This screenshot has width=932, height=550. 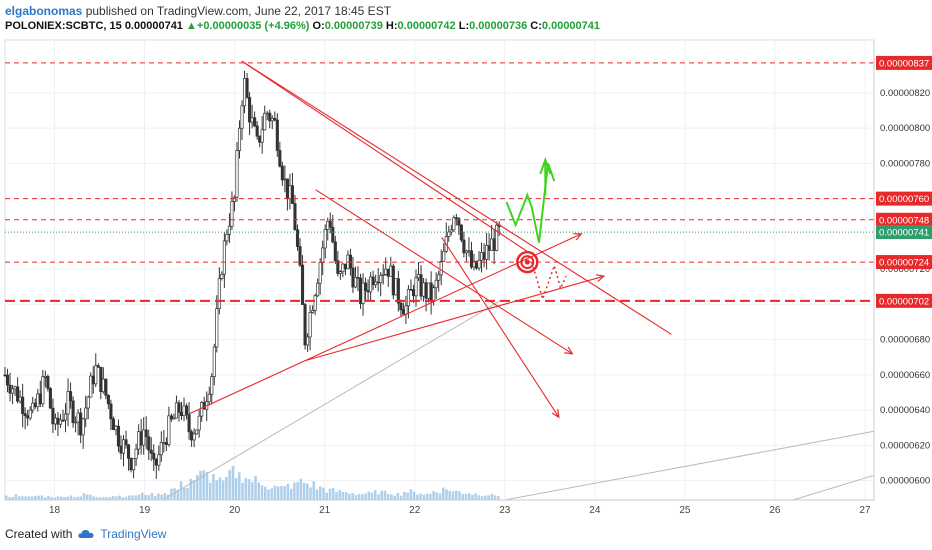 What do you see at coordinates (545, 165) in the screenshot?
I see `green-arrow-head` at bounding box center [545, 165].